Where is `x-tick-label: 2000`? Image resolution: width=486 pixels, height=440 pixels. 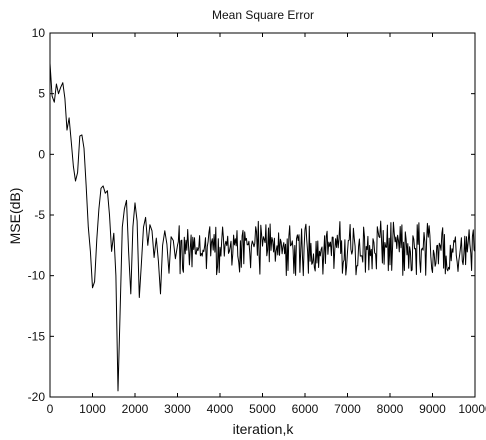 x-tick-label: 2000 is located at coordinates (135, 409).